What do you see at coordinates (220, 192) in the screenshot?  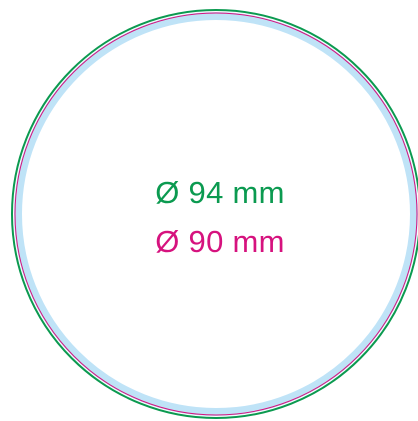 I see `outer-diameter-label: Ø 94 mm` at bounding box center [220, 192].